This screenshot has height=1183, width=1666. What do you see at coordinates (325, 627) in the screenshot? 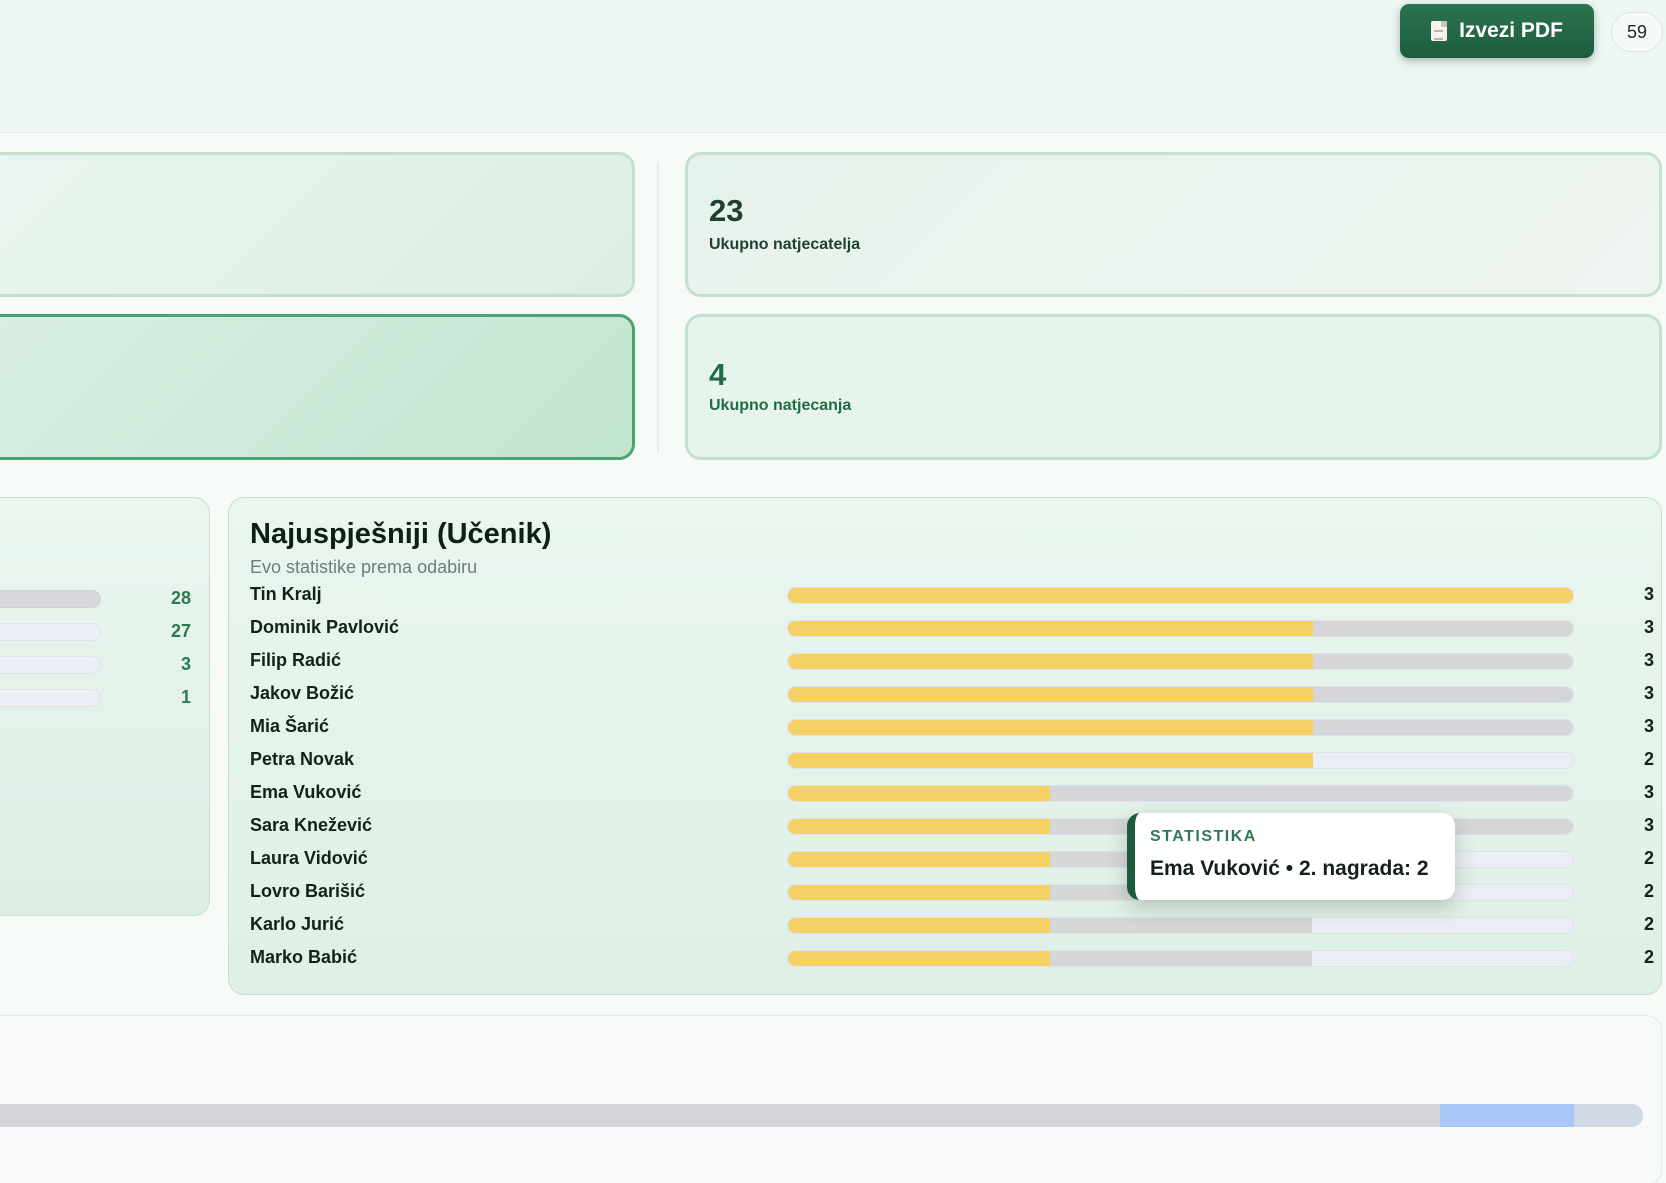
I see `student-name: Dominik Pavlović` at bounding box center [325, 627].